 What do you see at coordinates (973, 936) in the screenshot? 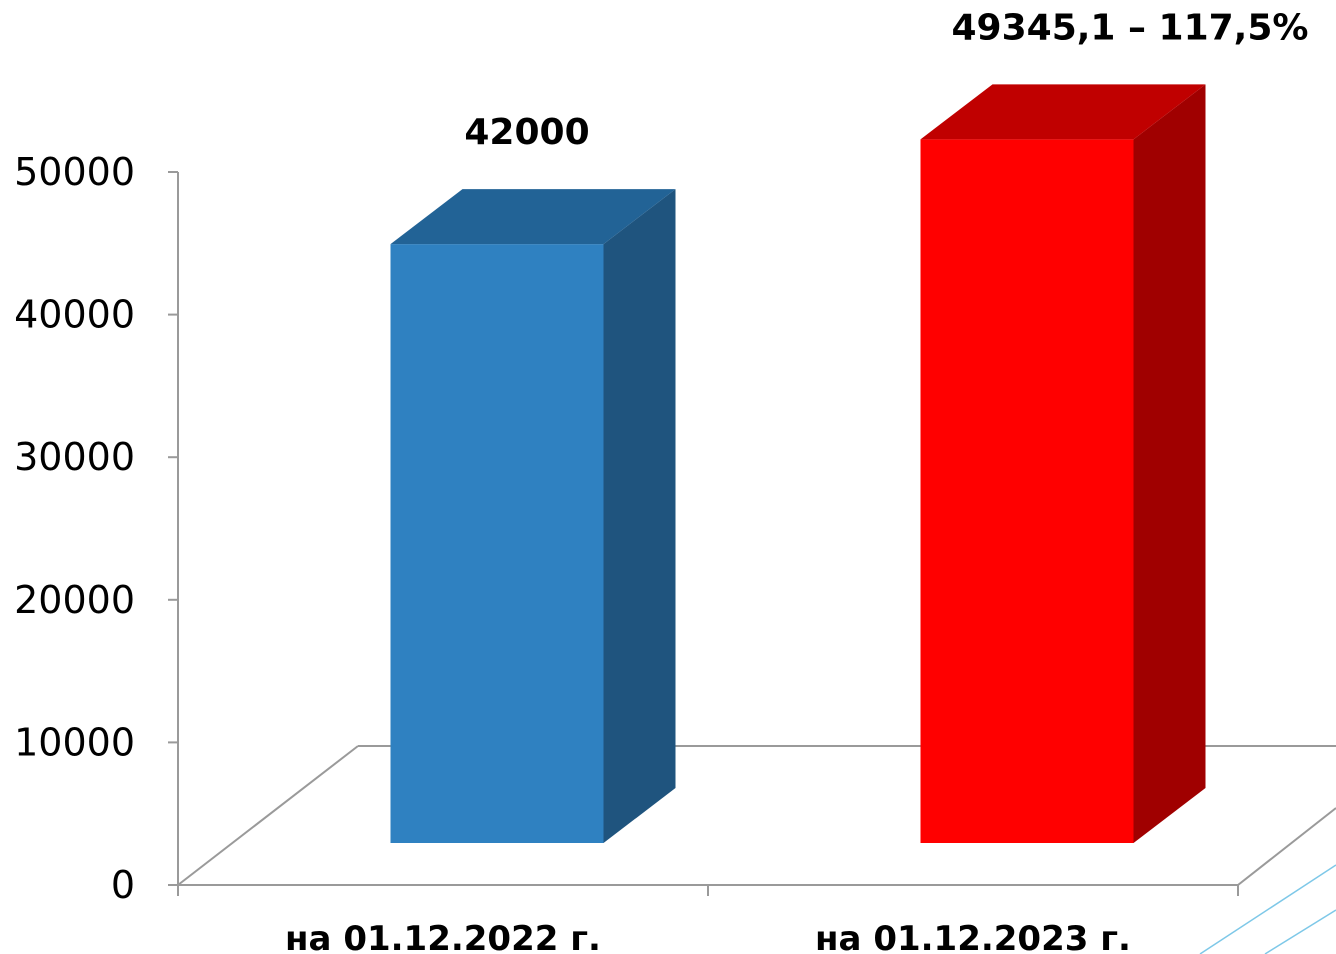
I see `category-label-2: на 01.12.2023 г.` at bounding box center [973, 936].